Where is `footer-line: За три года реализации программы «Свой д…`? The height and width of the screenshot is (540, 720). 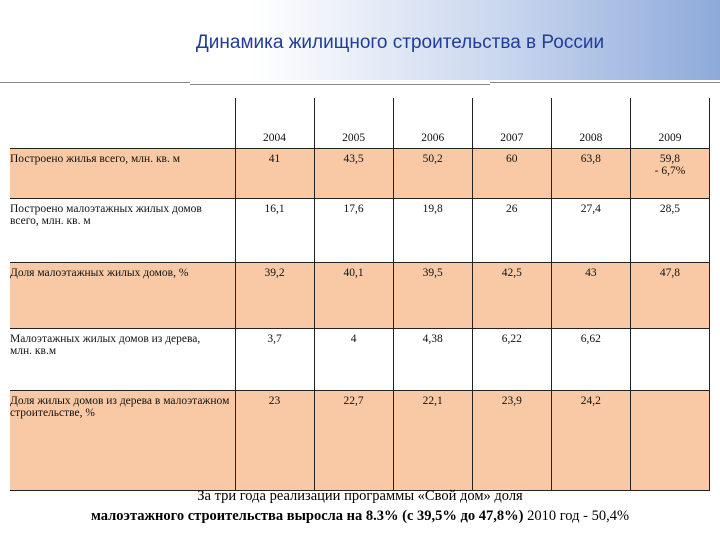
footer-line: За три года реализации программы «Свой д… is located at coordinates (360, 496).